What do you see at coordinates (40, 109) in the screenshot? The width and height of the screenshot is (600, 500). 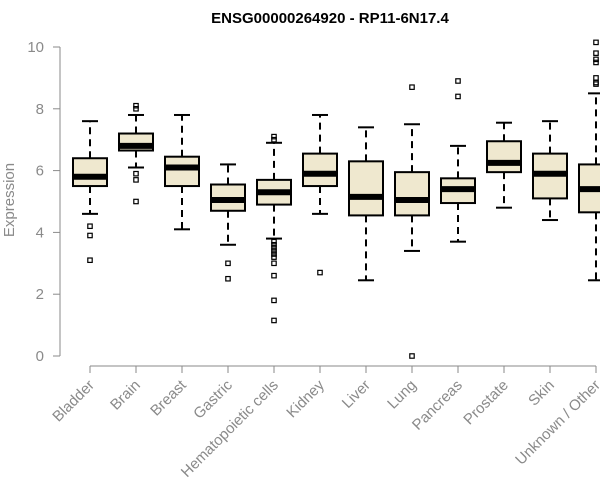 I see `y-tick-label: 8` at bounding box center [40, 109].